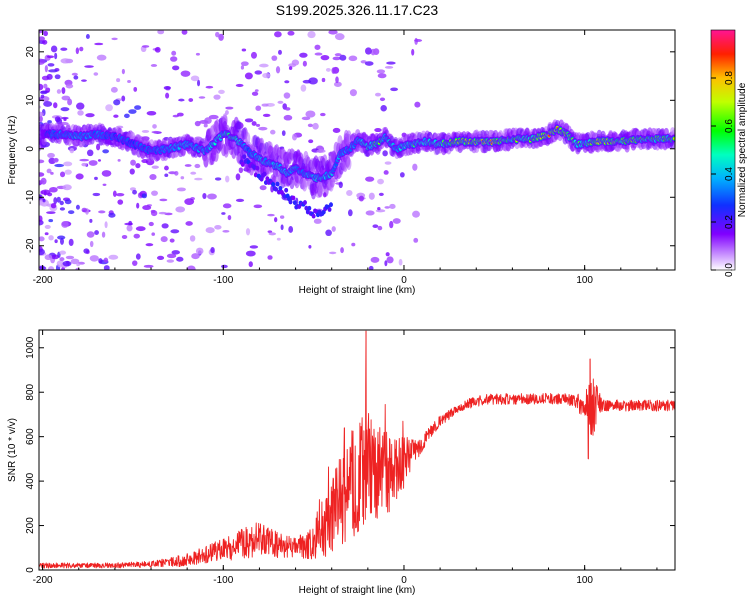 The image size is (750, 600). Describe the element at coordinates (30, 347) in the screenshot. I see `snr-y-tick-label: 1000` at that location.